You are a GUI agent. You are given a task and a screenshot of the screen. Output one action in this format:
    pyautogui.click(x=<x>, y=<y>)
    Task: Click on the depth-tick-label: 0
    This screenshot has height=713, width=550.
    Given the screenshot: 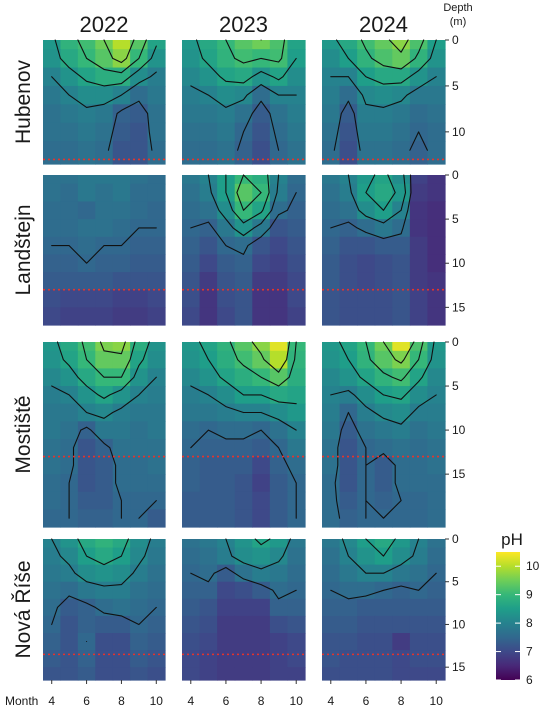 What is the action you would take?
    pyautogui.click(x=455, y=539)
    